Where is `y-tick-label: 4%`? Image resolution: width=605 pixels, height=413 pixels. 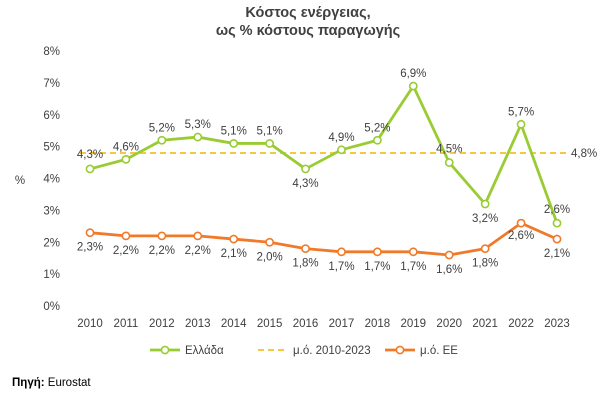
y-tick-label: 4% is located at coordinates (51, 180).